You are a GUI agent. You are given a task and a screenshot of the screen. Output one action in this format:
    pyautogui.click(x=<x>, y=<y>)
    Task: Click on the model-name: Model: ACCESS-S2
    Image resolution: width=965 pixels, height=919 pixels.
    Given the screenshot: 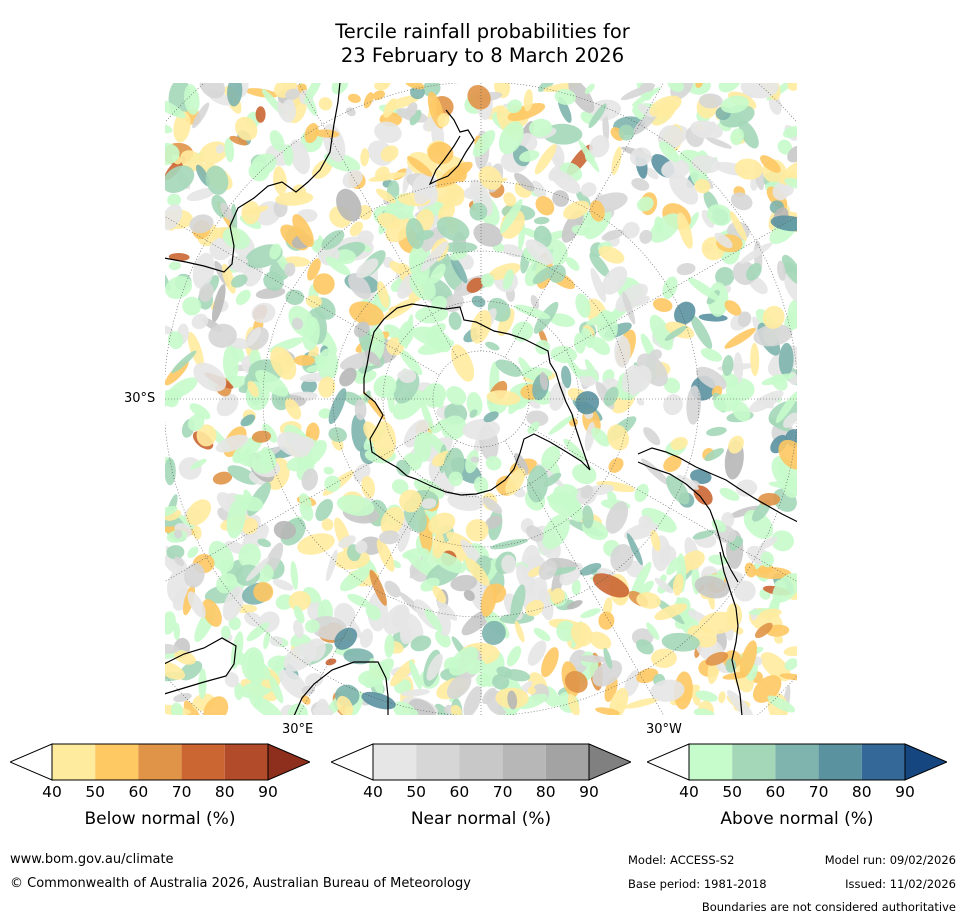 What is the action you would take?
    pyautogui.click(x=681, y=860)
    